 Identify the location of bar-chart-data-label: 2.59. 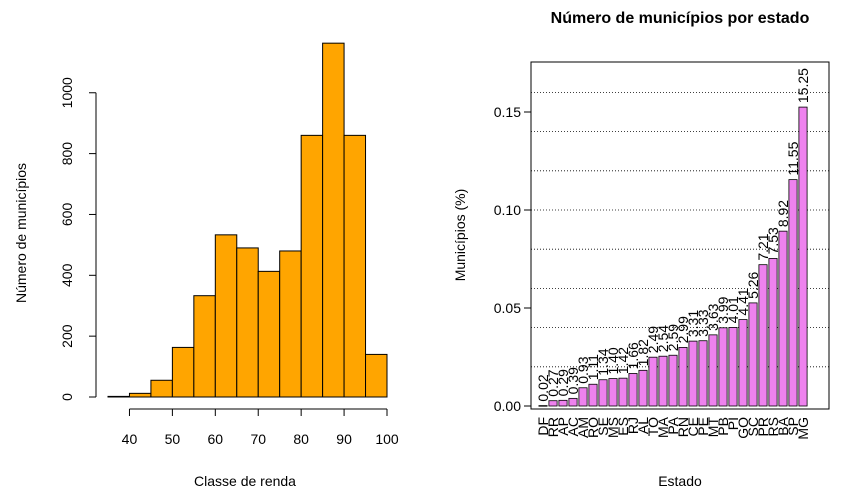
(673, 337).